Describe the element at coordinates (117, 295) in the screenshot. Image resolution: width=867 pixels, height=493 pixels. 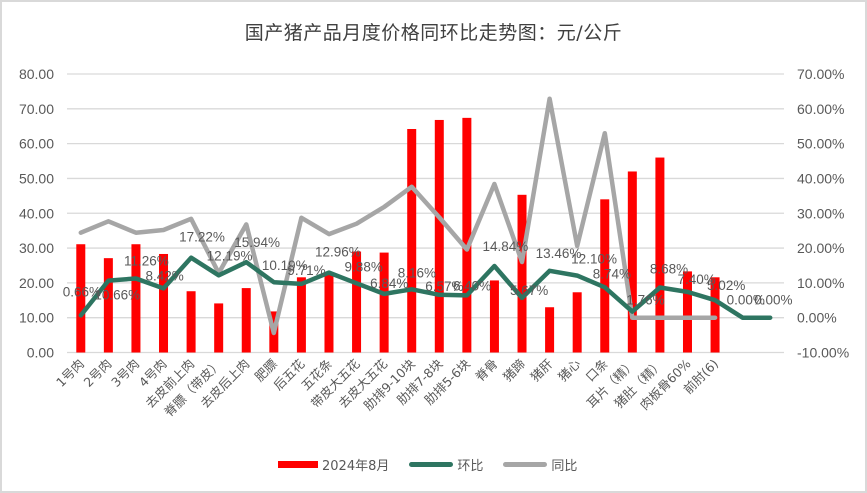
I see `mom-data-label: 10.66%` at that location.